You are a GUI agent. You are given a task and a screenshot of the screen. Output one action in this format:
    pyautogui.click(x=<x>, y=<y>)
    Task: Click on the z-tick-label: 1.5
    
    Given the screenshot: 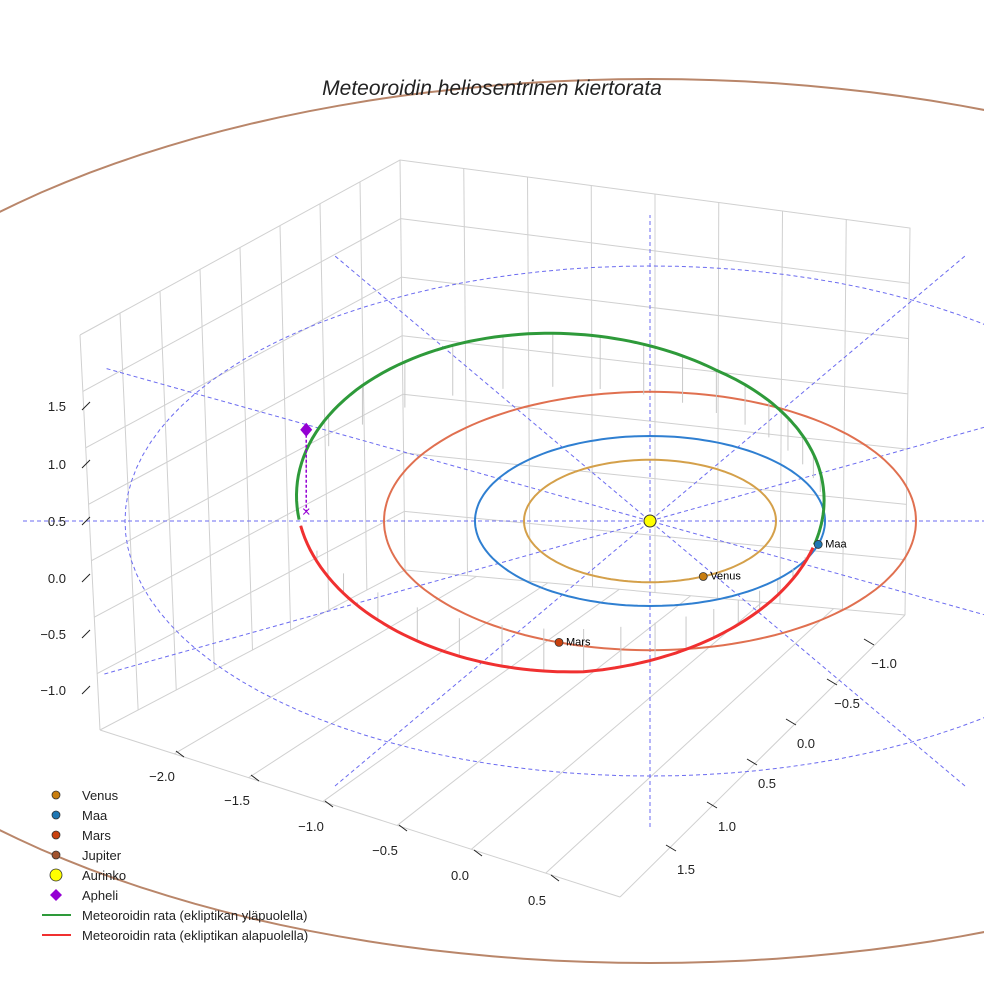 What is the action you would take?
    pyautogui.click(x=57, y=406)
    